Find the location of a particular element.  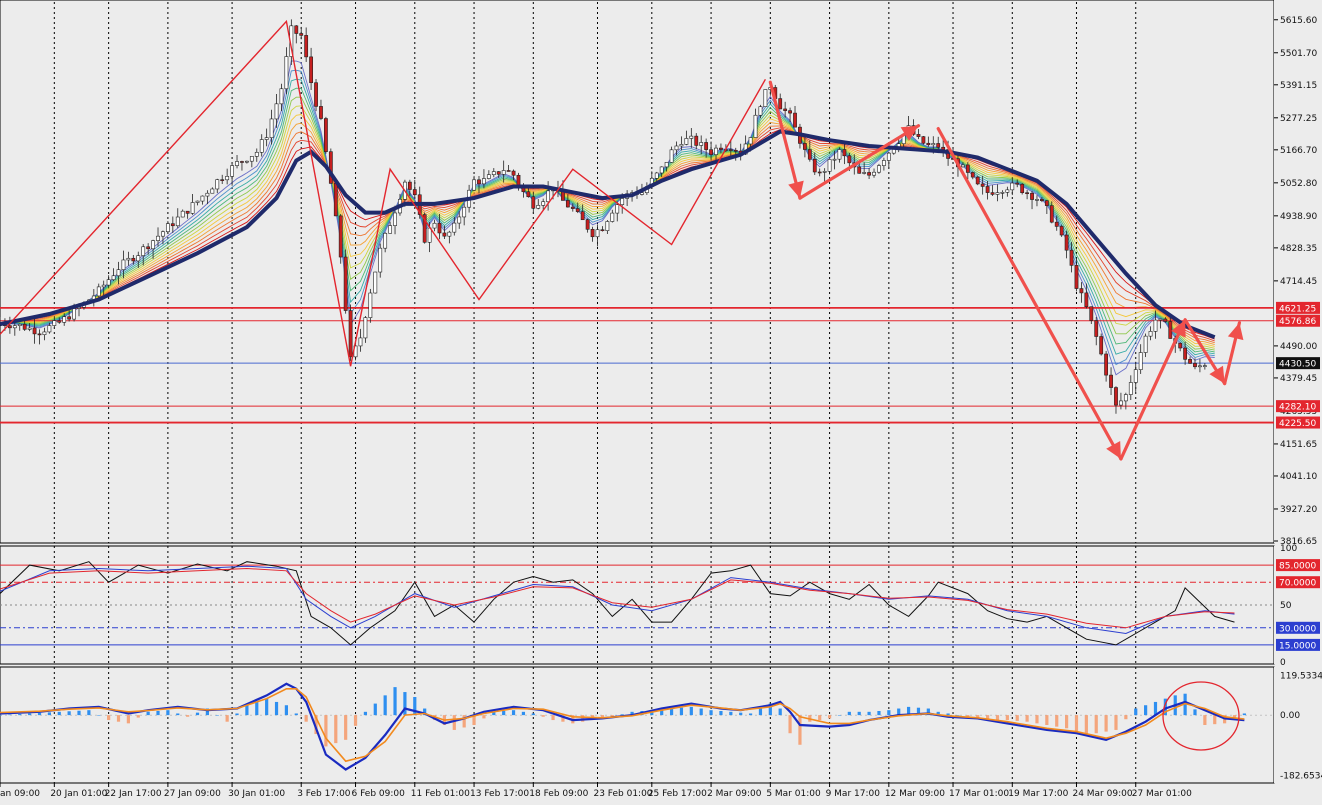

price-tick-label: 4714.45 is located at coordinates (1298, 282).